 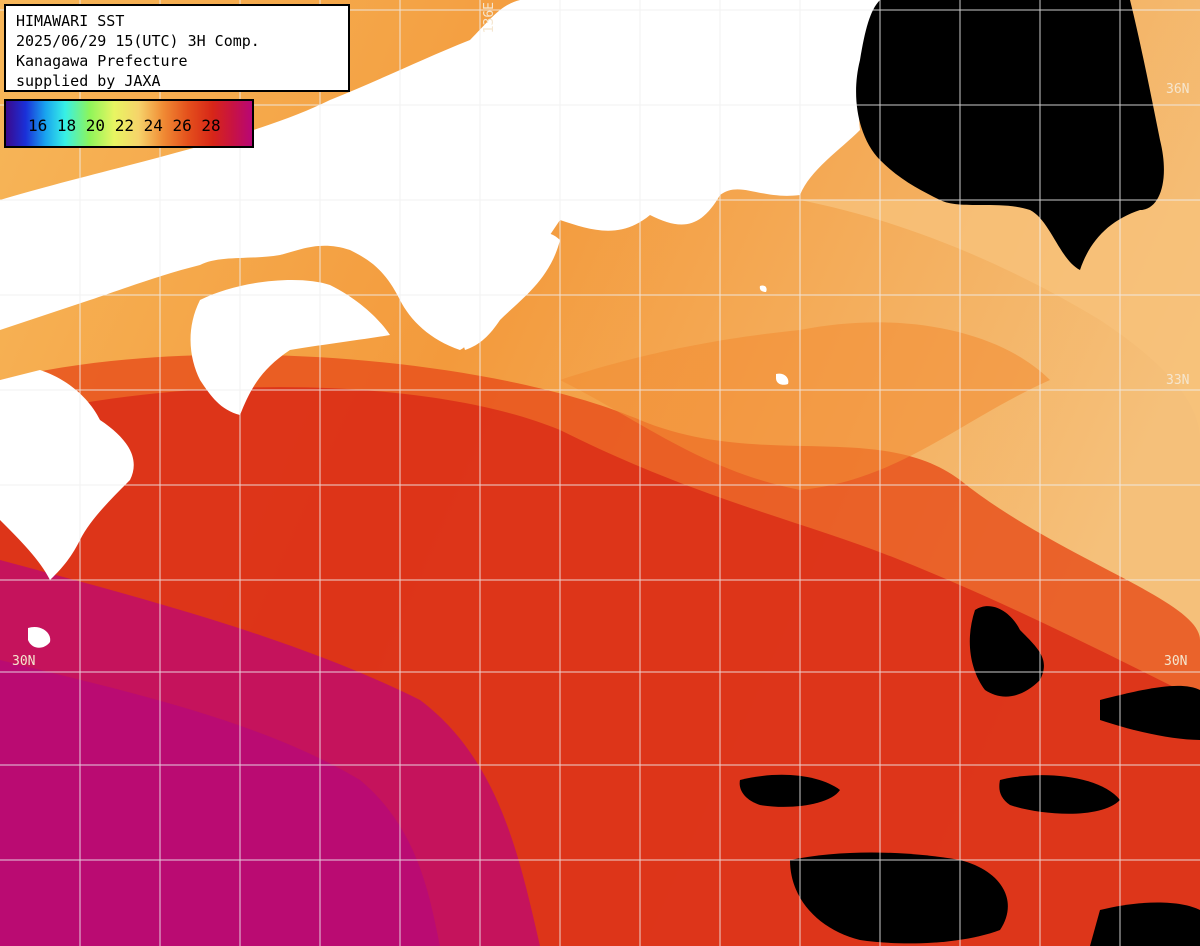 What do you see at coordinates (1176, 661) in the screenshot?
I see `lat-label-30n-right: 30N` at bounding box center [1176, 661].